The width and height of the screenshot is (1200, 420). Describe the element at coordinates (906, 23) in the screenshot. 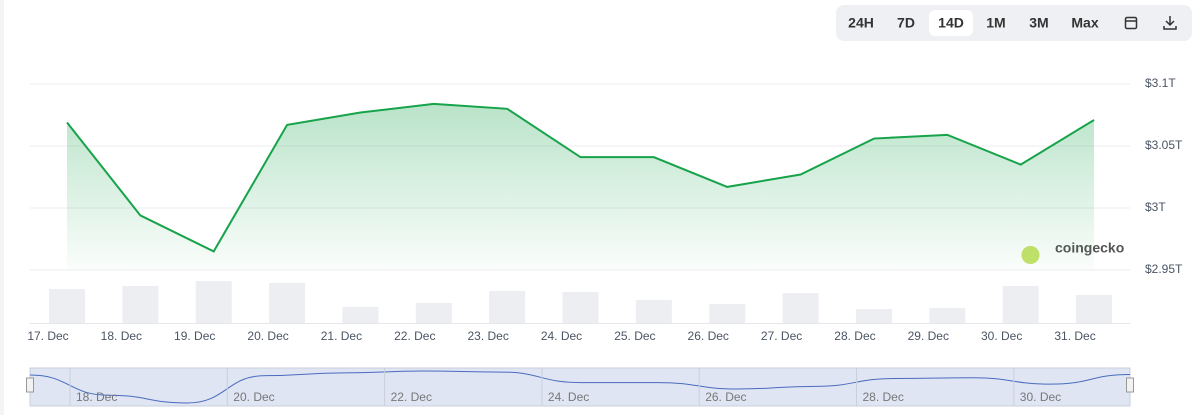

I see `range-button: 7D` at that location.